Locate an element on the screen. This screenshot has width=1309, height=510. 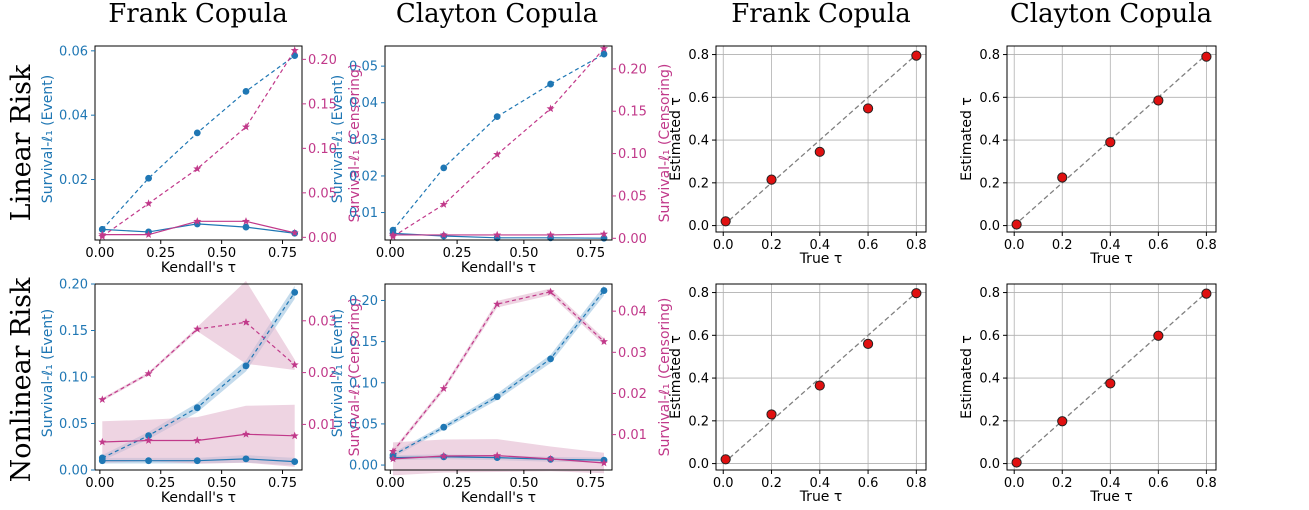
panel-1-ytick-right-label-5: 0.20 is located at coordinates (322, 60).